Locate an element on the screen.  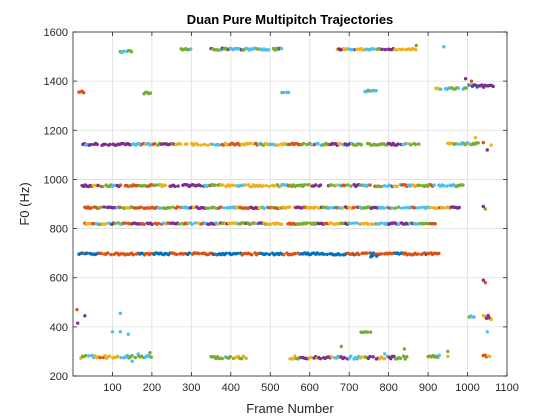
x-tick-label: 500 is located at coordinates (270, 388).